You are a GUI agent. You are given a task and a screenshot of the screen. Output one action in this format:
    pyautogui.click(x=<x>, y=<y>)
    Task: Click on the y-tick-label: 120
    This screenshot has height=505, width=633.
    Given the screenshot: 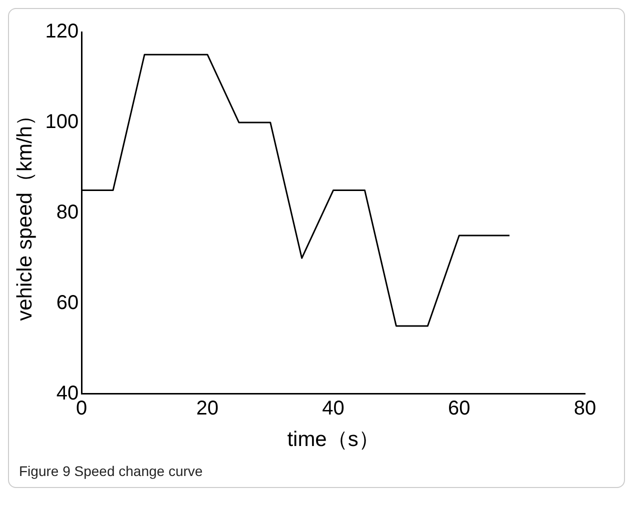 What is the action you would take?
    pyautogui.click(x=62, y=31)
    